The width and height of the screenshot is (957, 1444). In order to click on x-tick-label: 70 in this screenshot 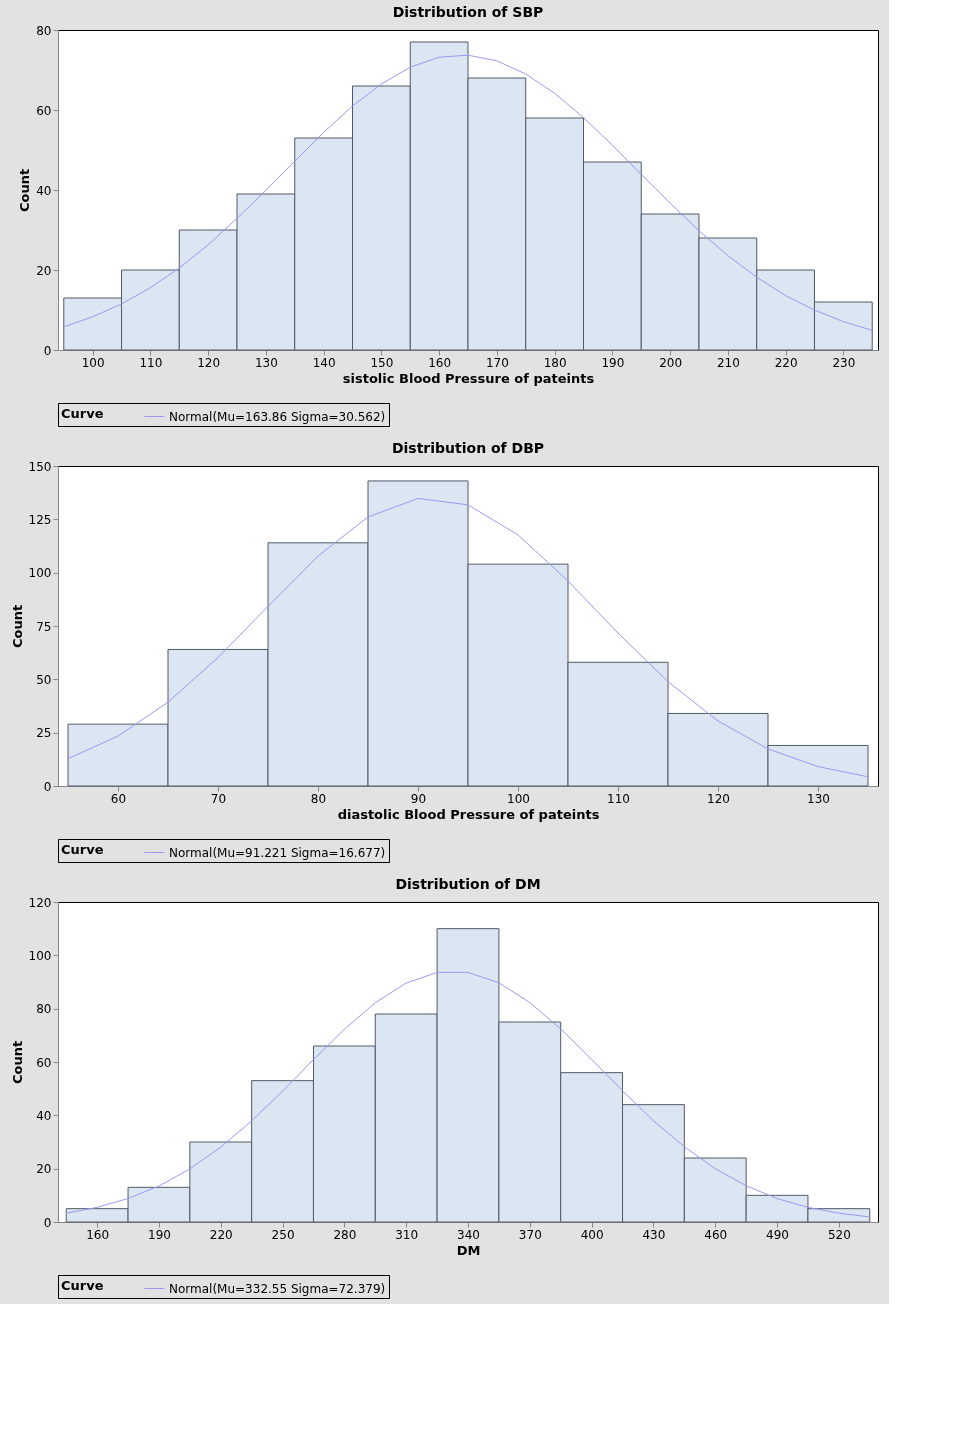, I will do `click(218, 798)`.